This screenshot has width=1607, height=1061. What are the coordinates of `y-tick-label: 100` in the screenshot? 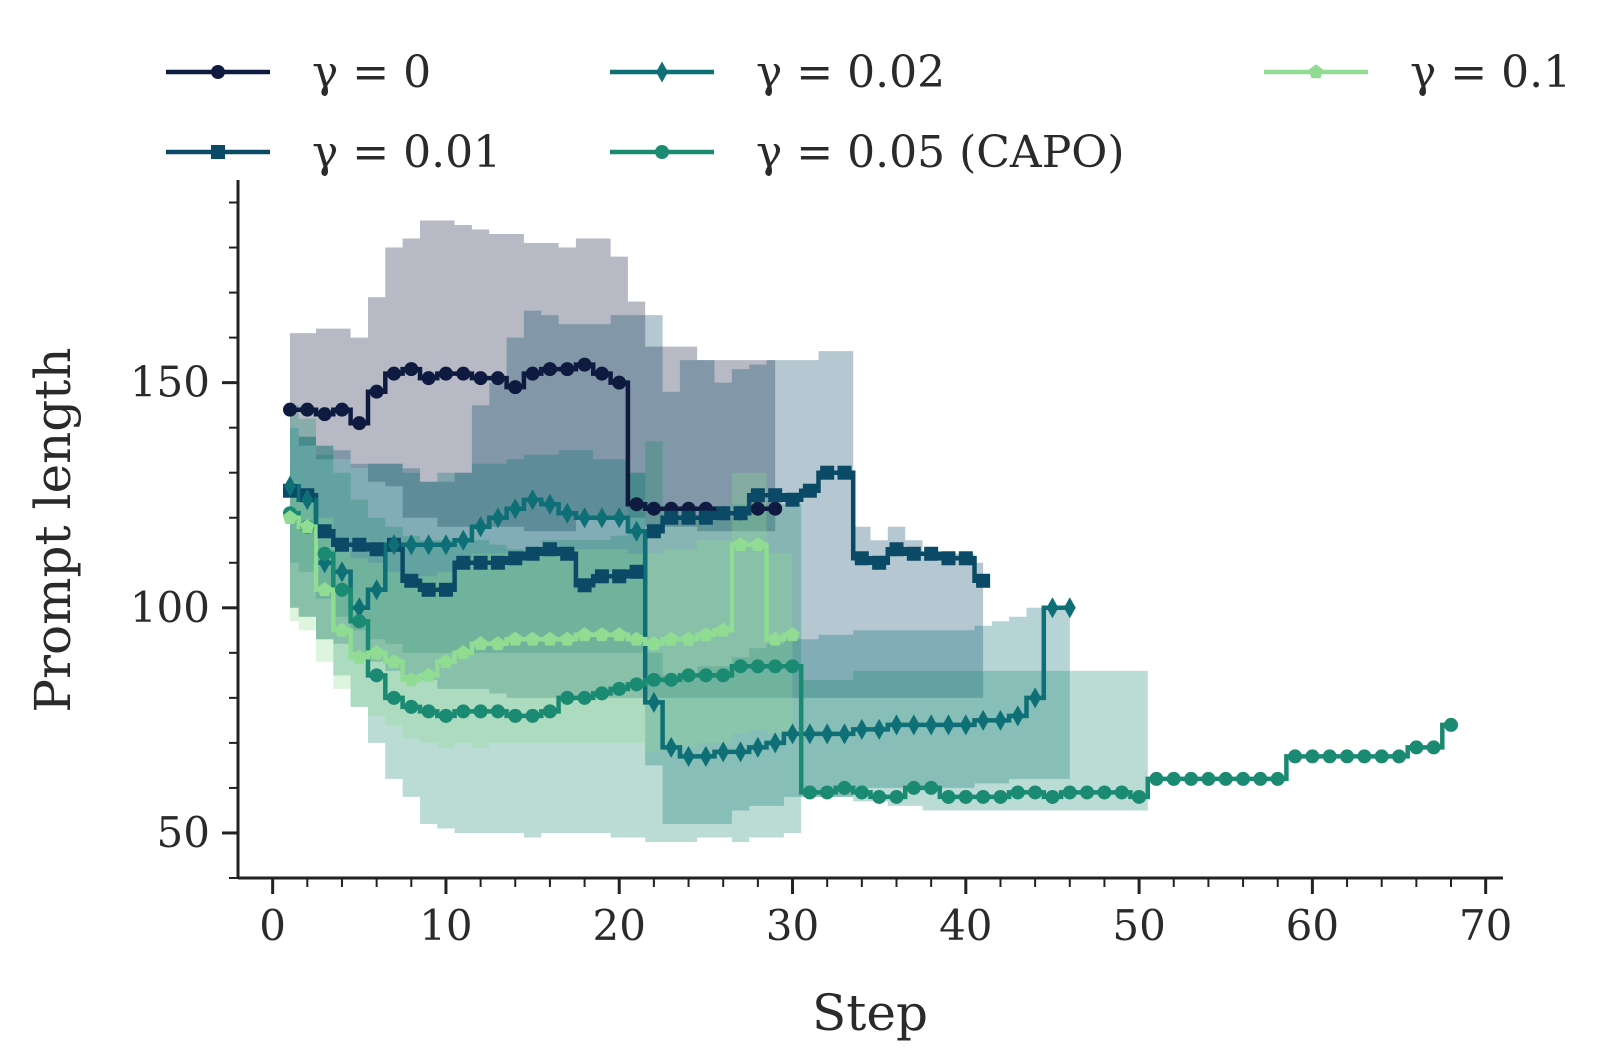 It's located at (170, 607).